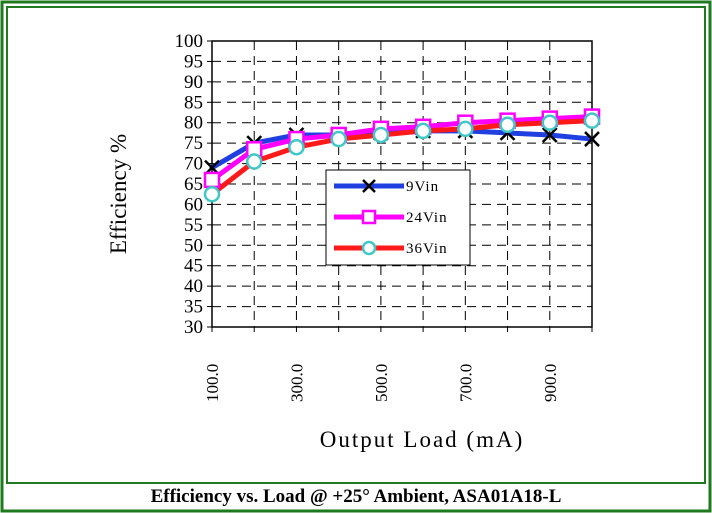 This screenshot has width=712, height=513. What do you see at coordinates (465, 383) in the screenshot?
I see `x-tick-label: 700.0` at bounding box center [465, 383].